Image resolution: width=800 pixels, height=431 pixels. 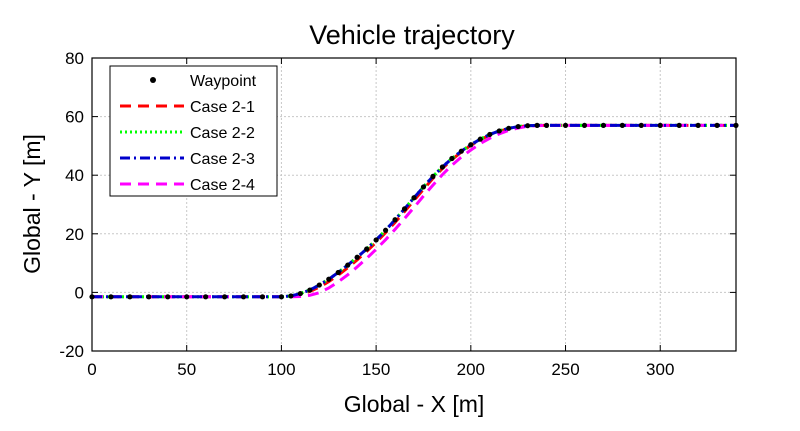 What do you see at coordinates (186, 369) in the screenshot?
I see `x-tick-label: 50` at bounding box center [186, 369].